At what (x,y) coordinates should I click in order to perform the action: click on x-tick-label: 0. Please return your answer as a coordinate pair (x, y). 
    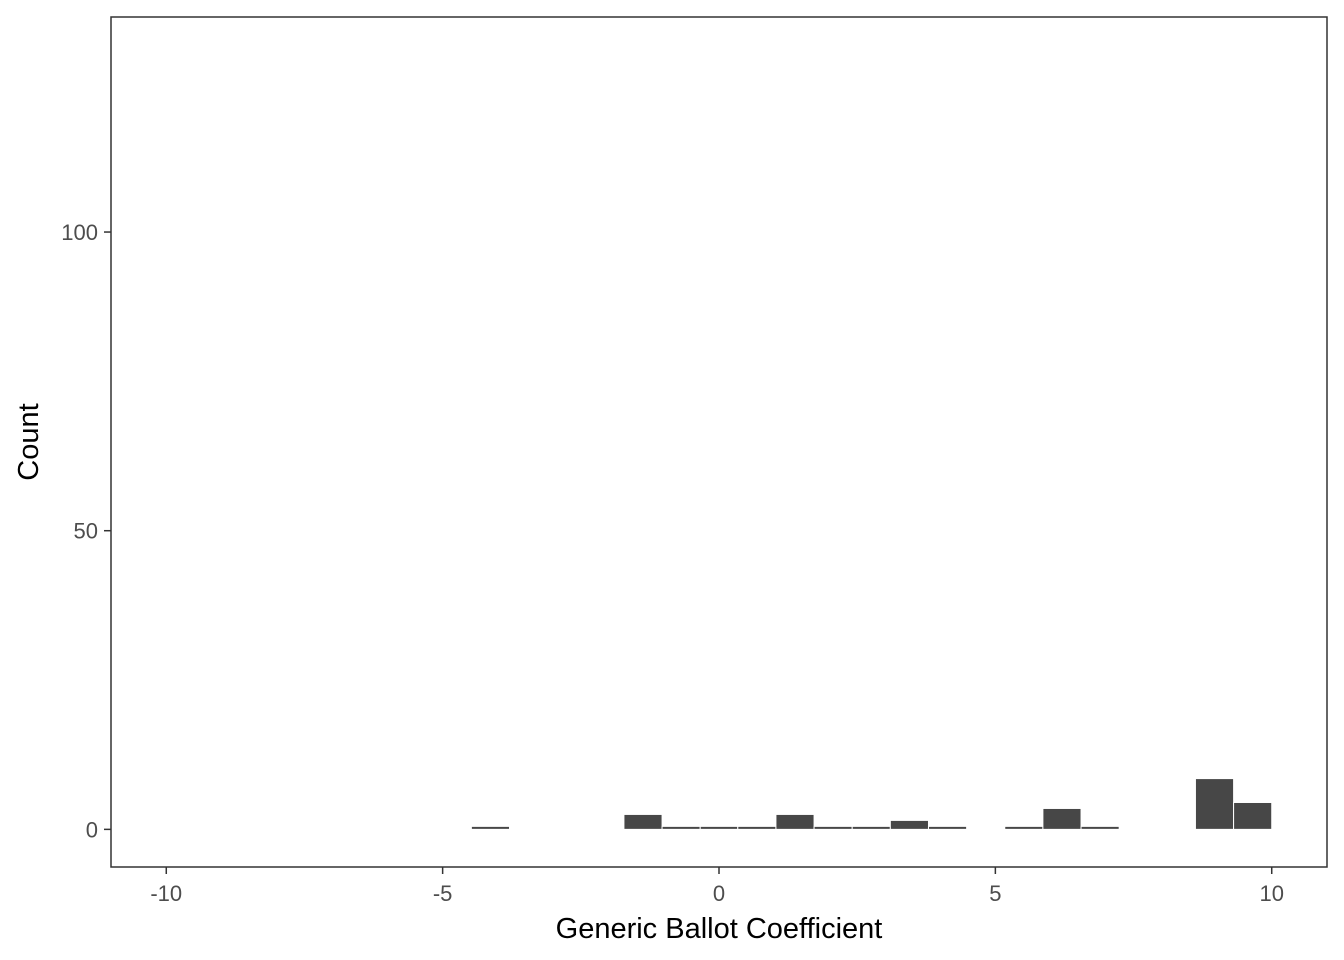
    Looking at the image, I should click on (719, 893).